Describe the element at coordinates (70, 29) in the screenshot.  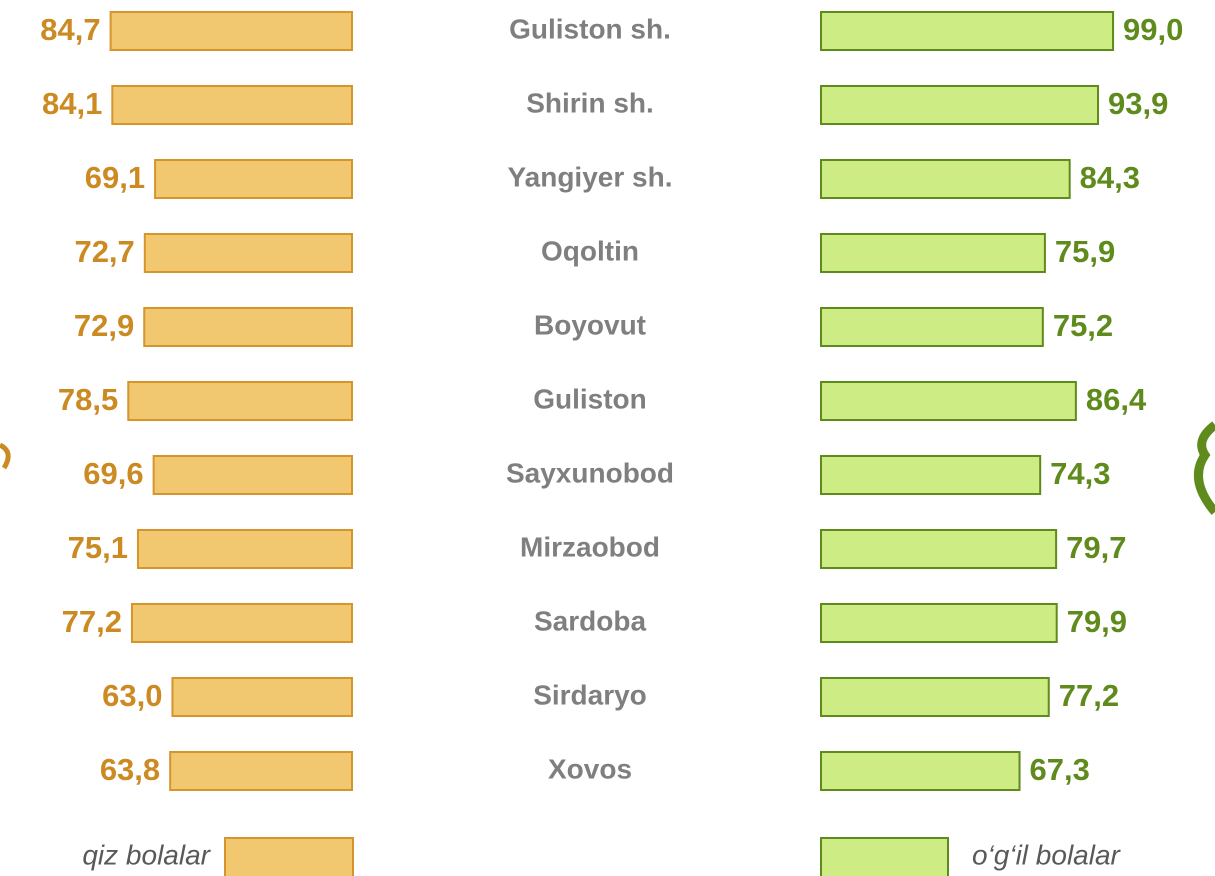
I see `value-label: 84,7` at that location.